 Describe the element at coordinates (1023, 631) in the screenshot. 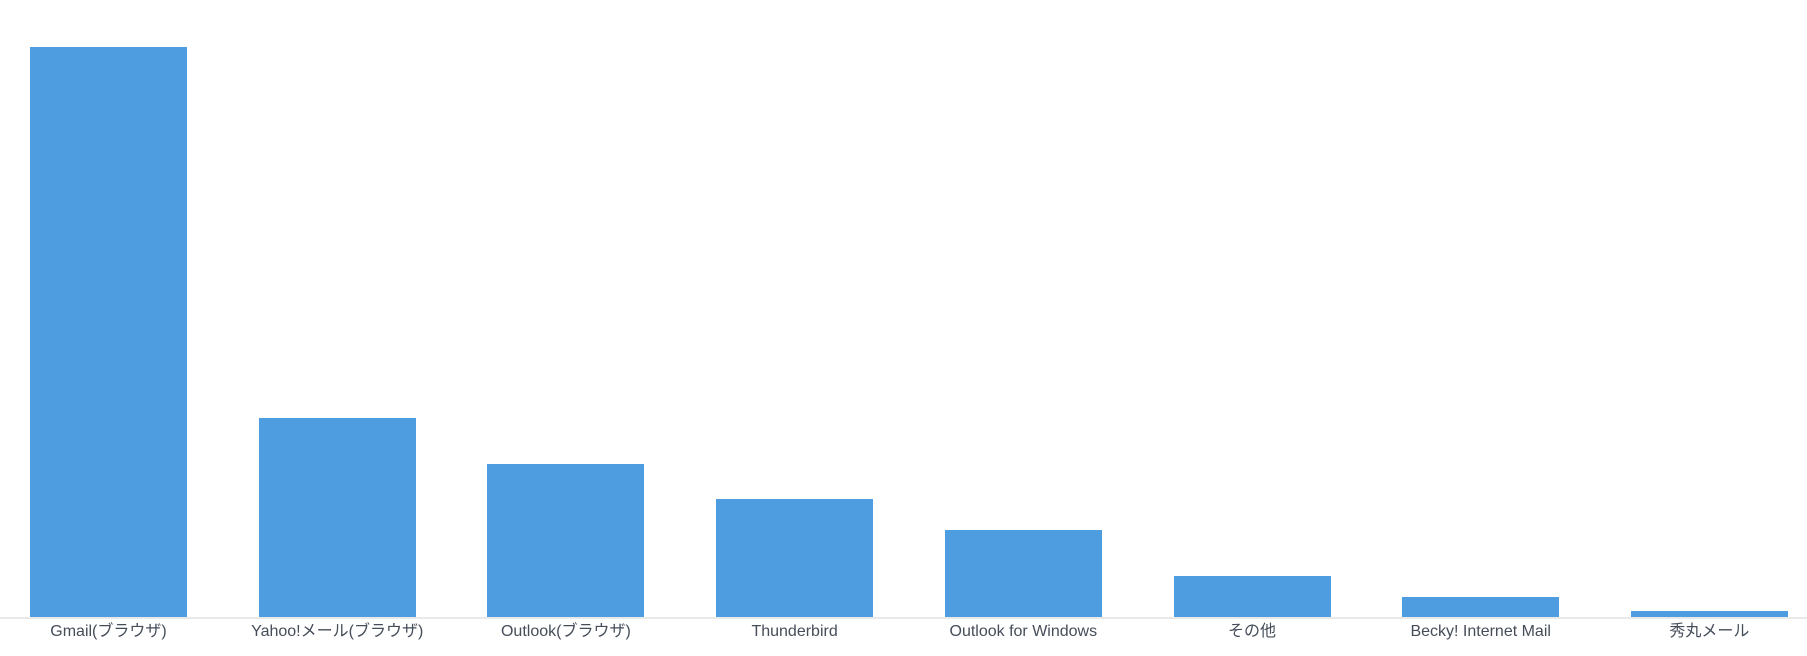

I see `x-axis-label-5: Outlook for Windows` at that location.